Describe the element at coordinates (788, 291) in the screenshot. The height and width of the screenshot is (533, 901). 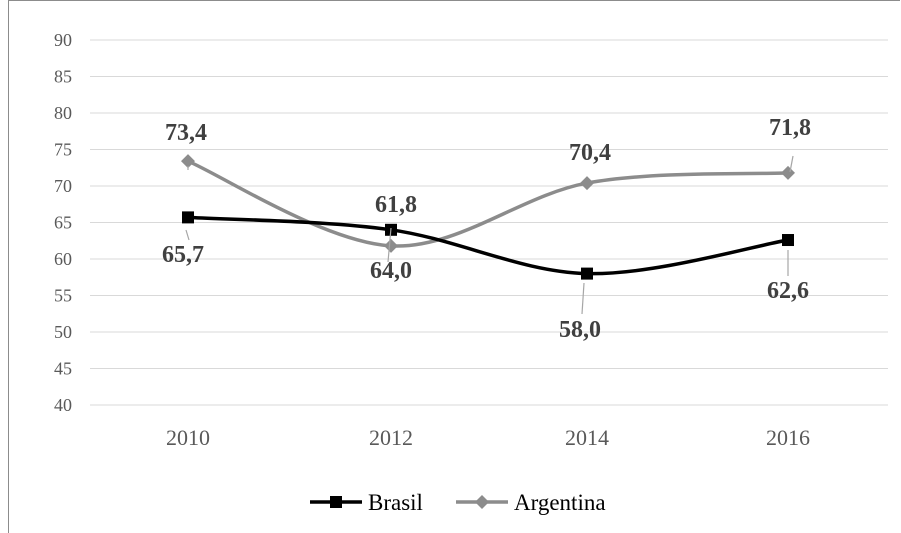
I see `data-label: 62,6` at that location.